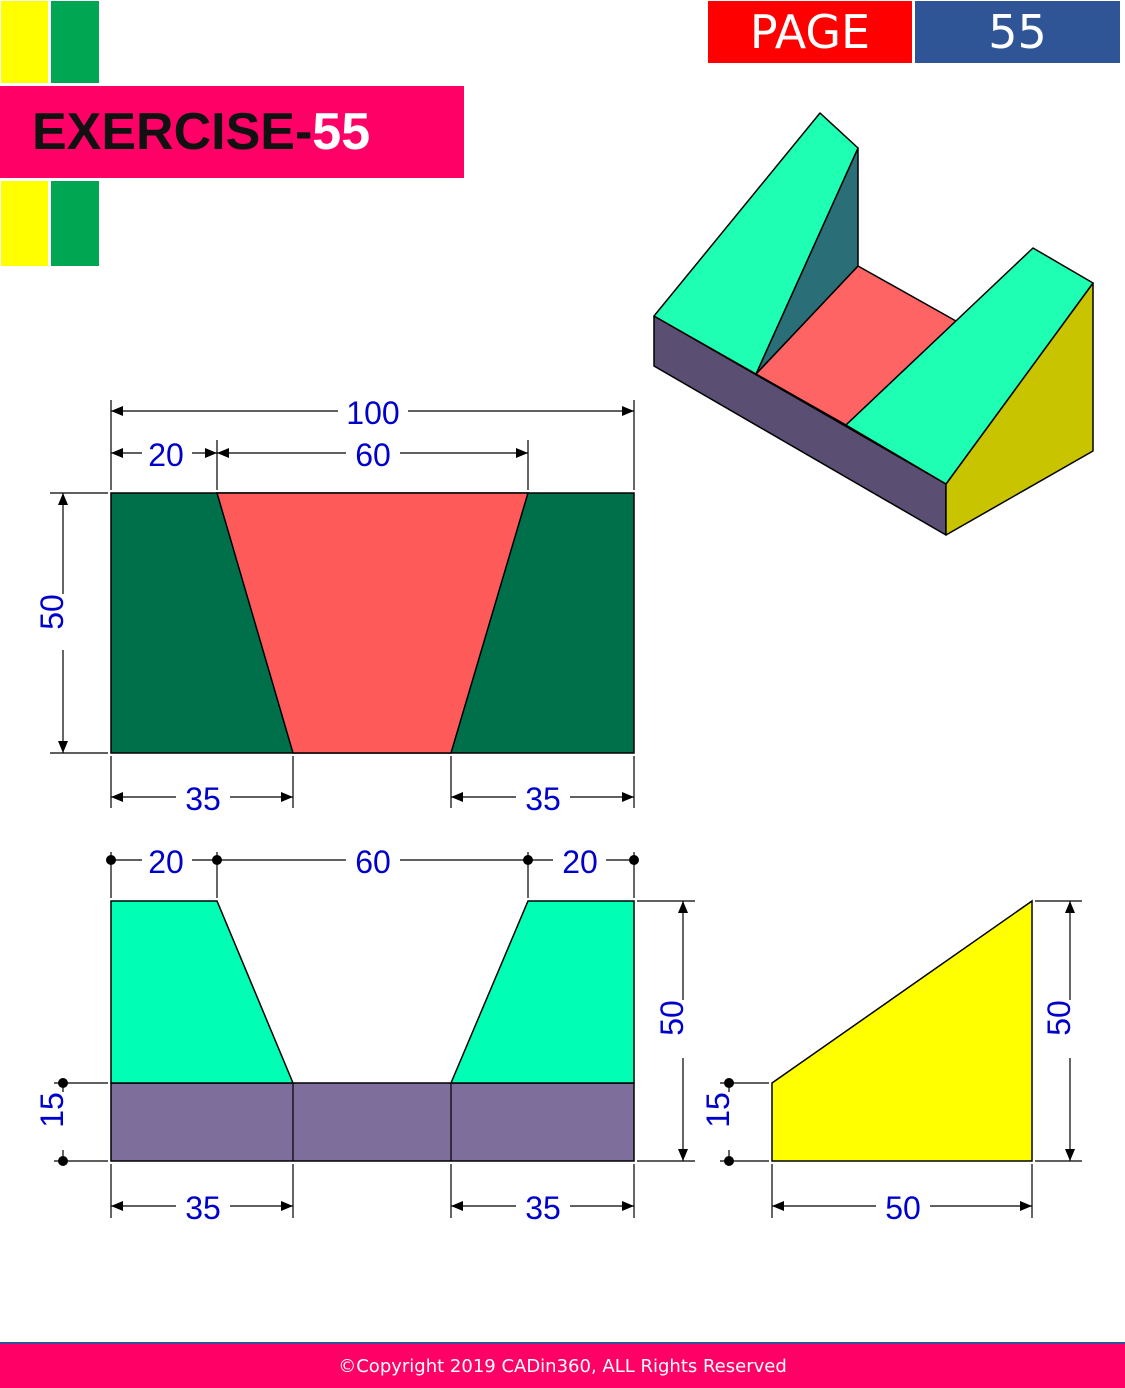 This screenshot has height=1388, width=1125. I want to click on dim-front-height: 50, so click(672, 1018).